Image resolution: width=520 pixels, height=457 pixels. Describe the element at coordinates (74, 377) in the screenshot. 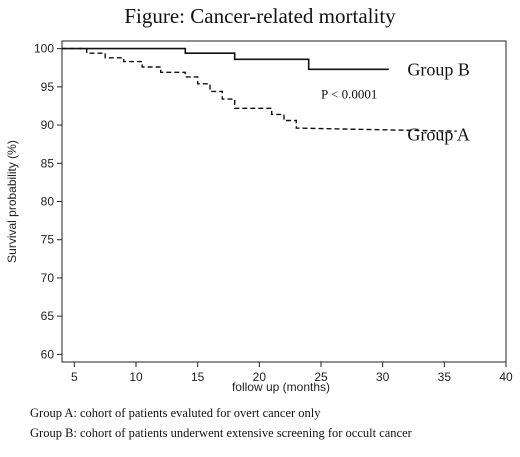

I see `x-tick-label: 5` at that location.